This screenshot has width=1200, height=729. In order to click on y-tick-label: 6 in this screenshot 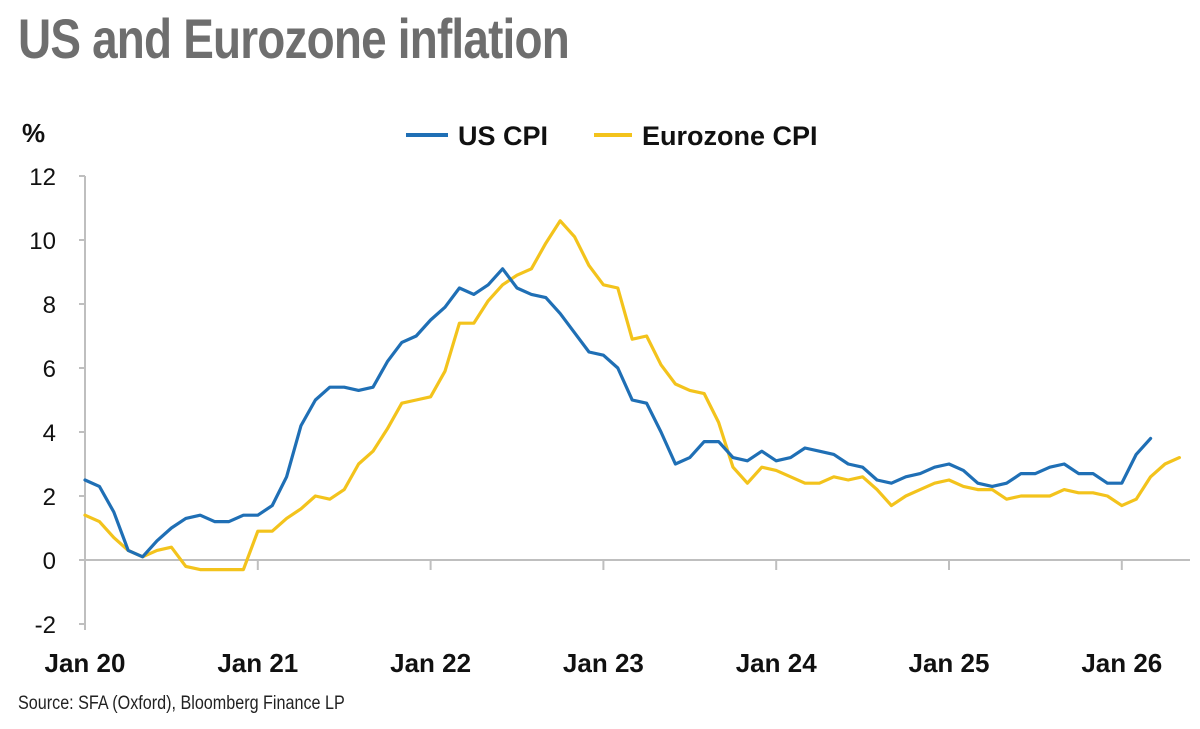, I will do `click(49, 369)`.